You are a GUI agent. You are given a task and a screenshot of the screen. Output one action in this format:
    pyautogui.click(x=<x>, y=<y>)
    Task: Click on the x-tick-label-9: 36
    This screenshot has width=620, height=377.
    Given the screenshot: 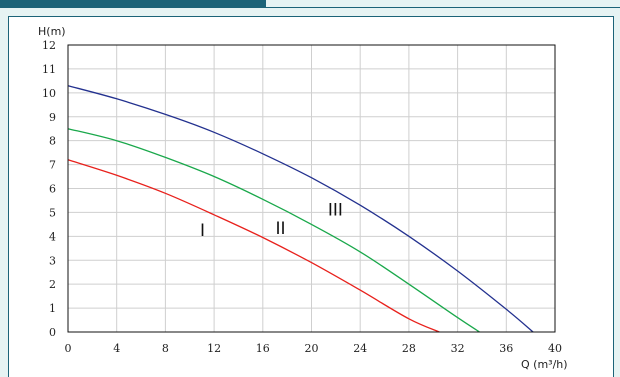 What is the action you would take?
    pyautogui.click(x=506, y=348)
    